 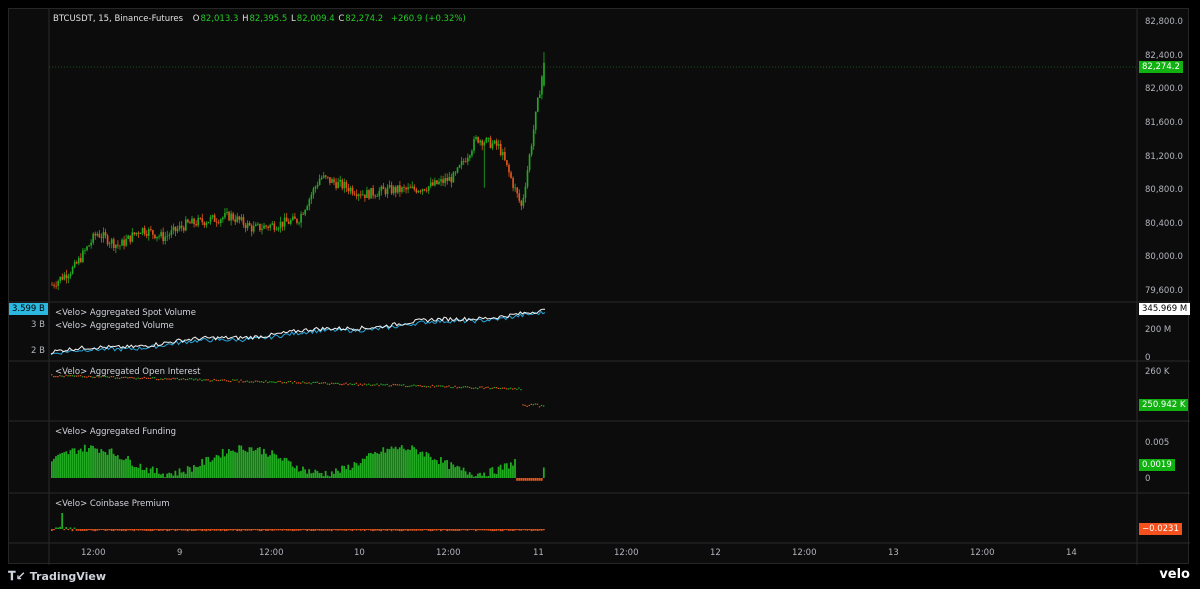 What do you see at coordinates (1157, 443) in the screenshot?
I see `funding-tick: 0.005` at bounding box center [1157, 443].